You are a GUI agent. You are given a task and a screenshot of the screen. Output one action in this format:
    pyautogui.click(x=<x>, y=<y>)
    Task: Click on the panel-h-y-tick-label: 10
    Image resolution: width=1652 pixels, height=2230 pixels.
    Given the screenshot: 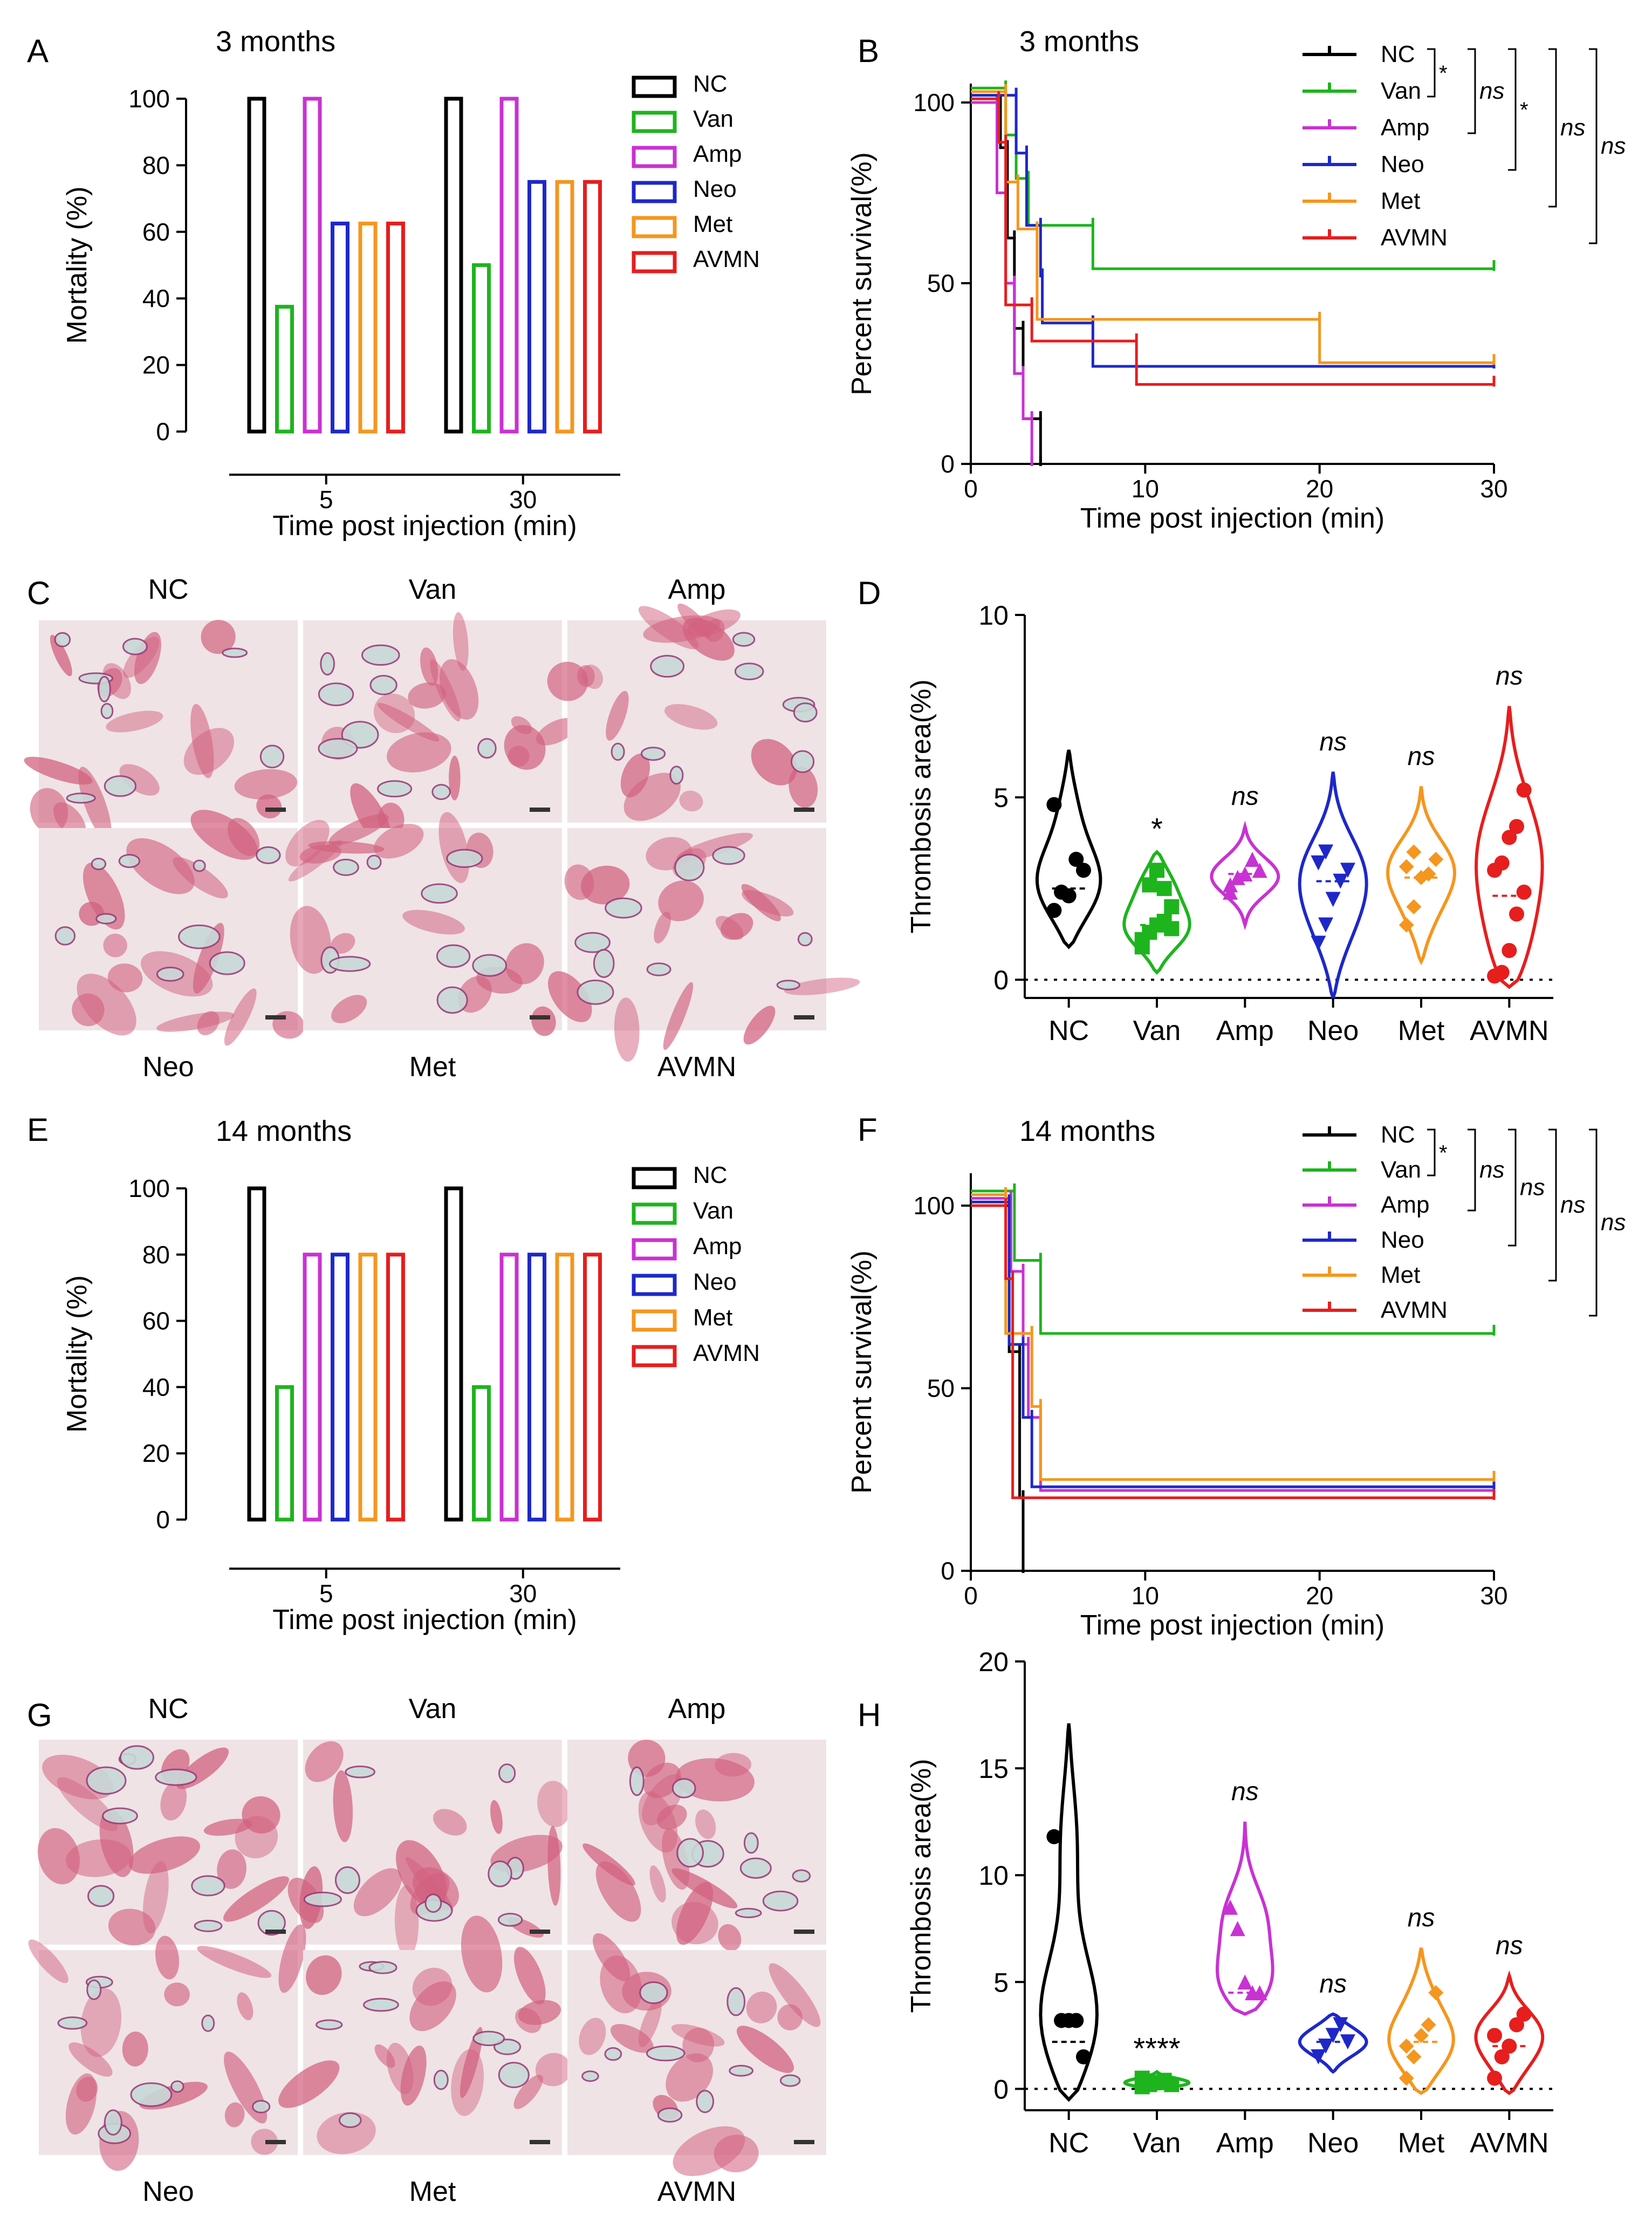 What is the action you would take?
    pyautogui.click(x=993, y=1875)
    